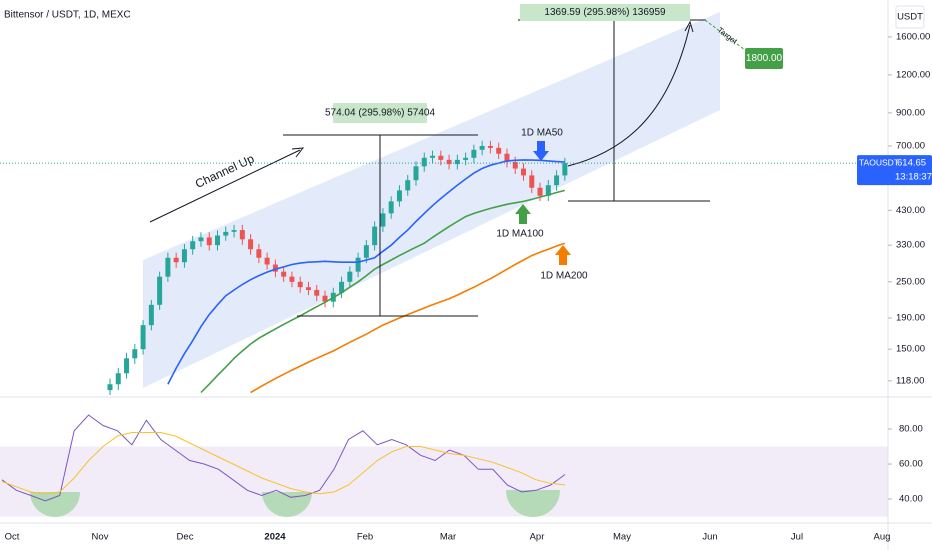  Describe the element at coordinates (911, 499) in the screenshot. I see `y-tick-label: 40.00` at that location.